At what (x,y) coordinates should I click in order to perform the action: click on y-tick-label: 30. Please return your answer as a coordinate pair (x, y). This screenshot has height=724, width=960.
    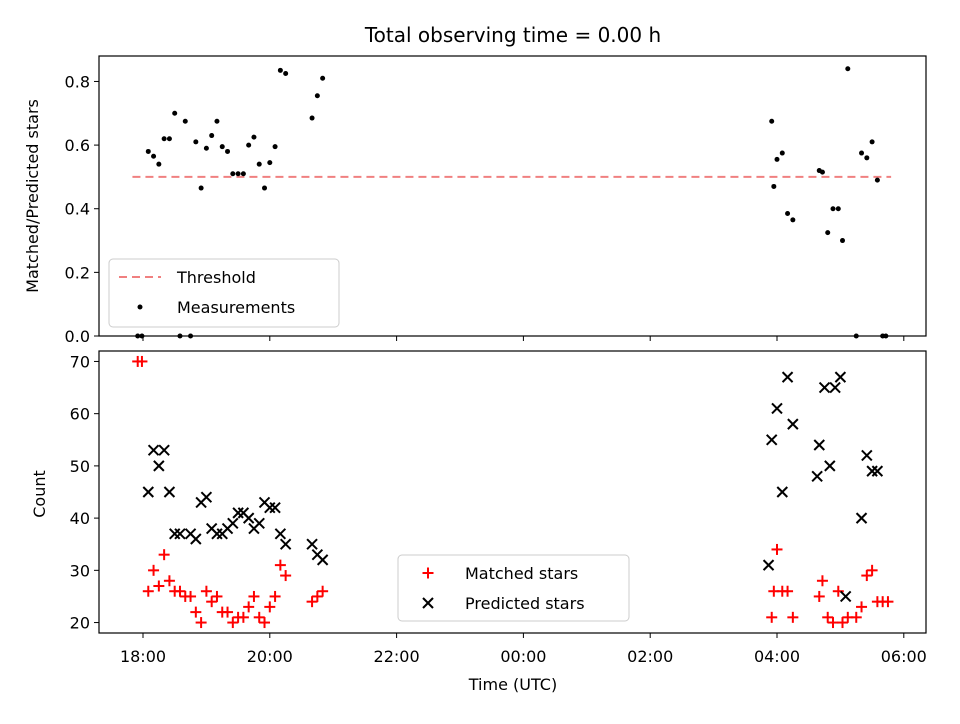
    Looking at the image, I should click on (80, 570).